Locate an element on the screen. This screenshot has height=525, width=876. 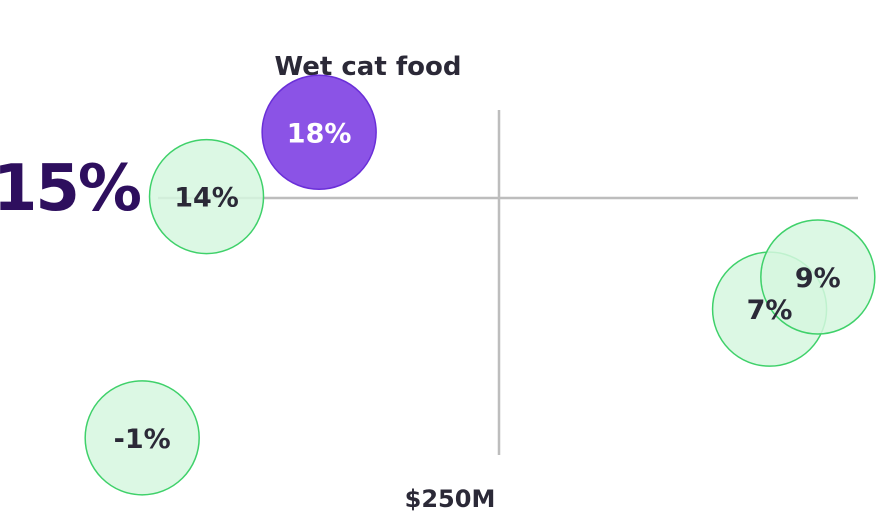
bubble-label-5: 9% is located at coordinates (818, 278).